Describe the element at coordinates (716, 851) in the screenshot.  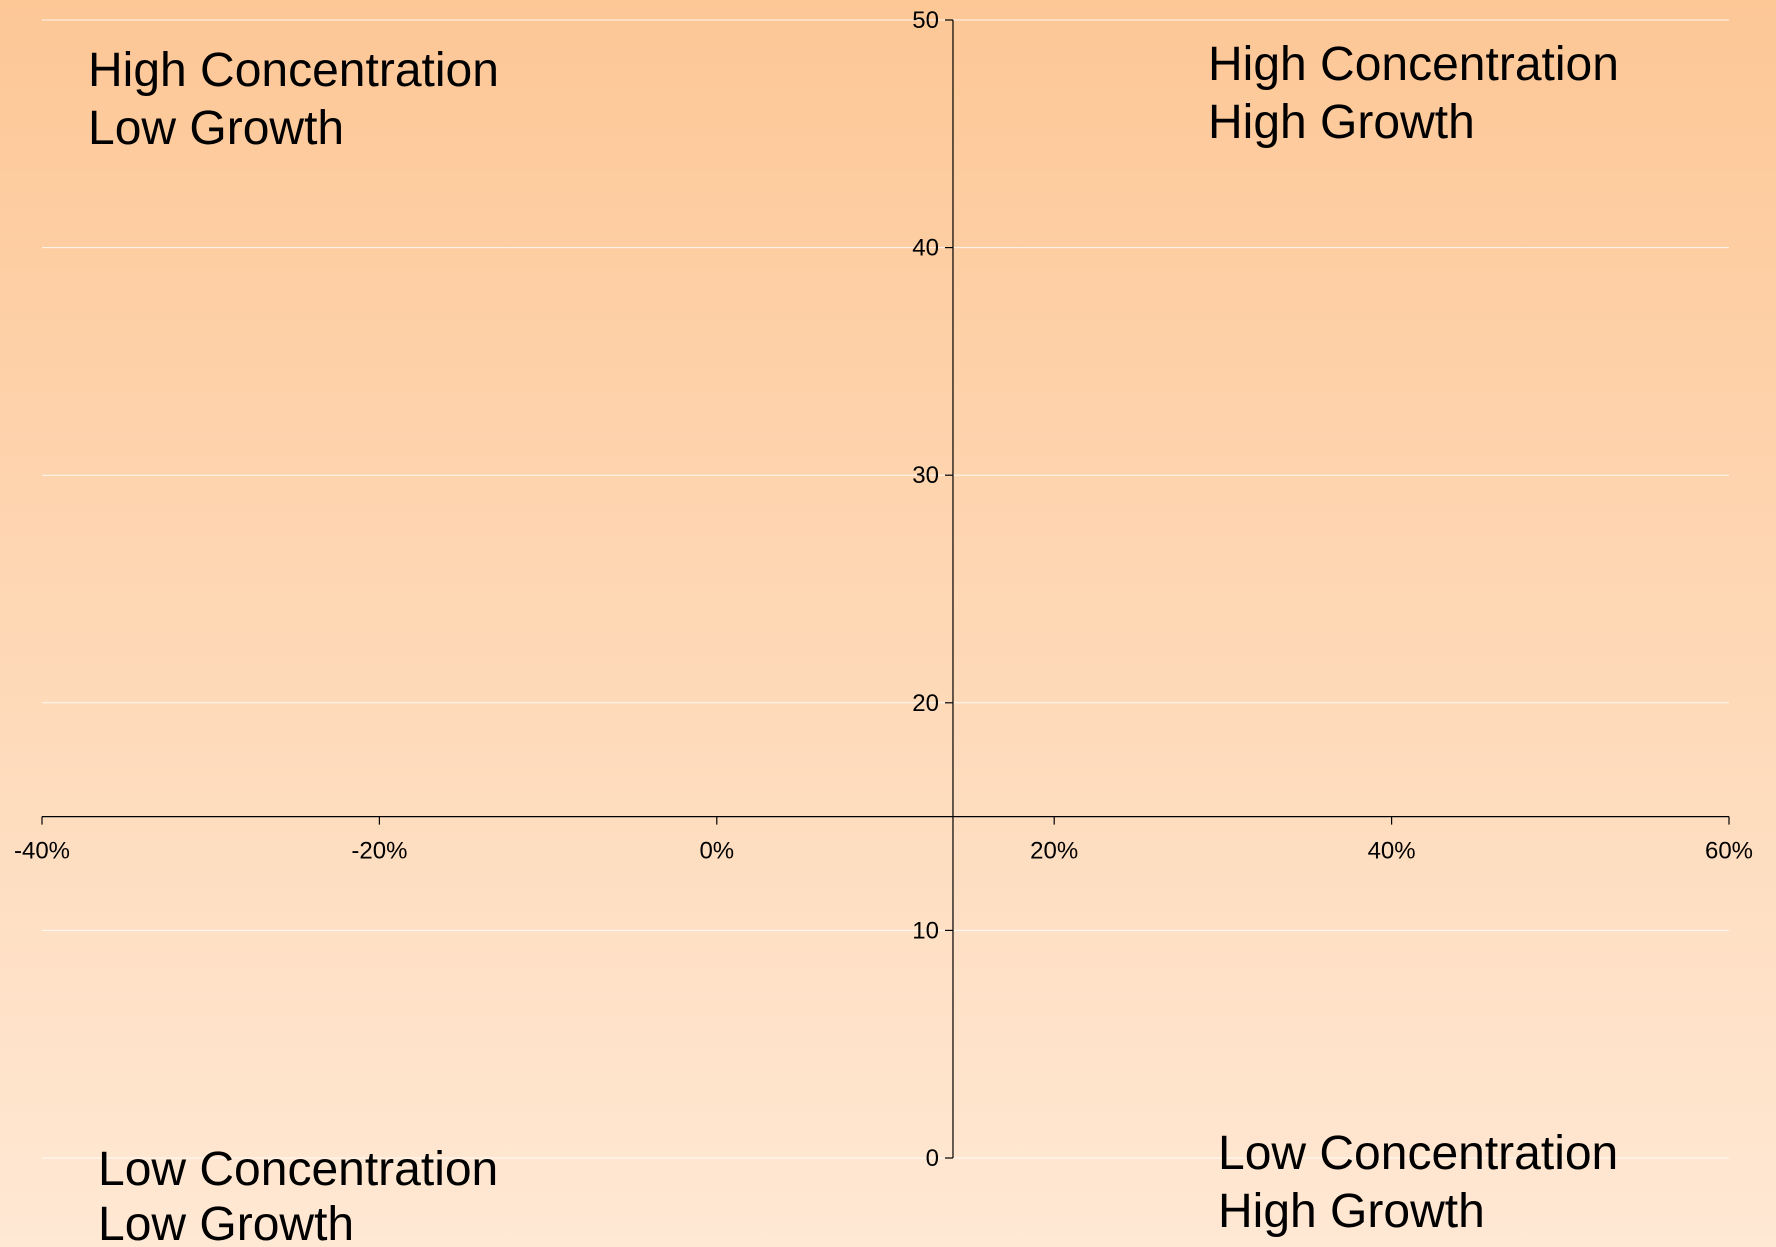
I see `x-tick-label-2: 0%` at that location.